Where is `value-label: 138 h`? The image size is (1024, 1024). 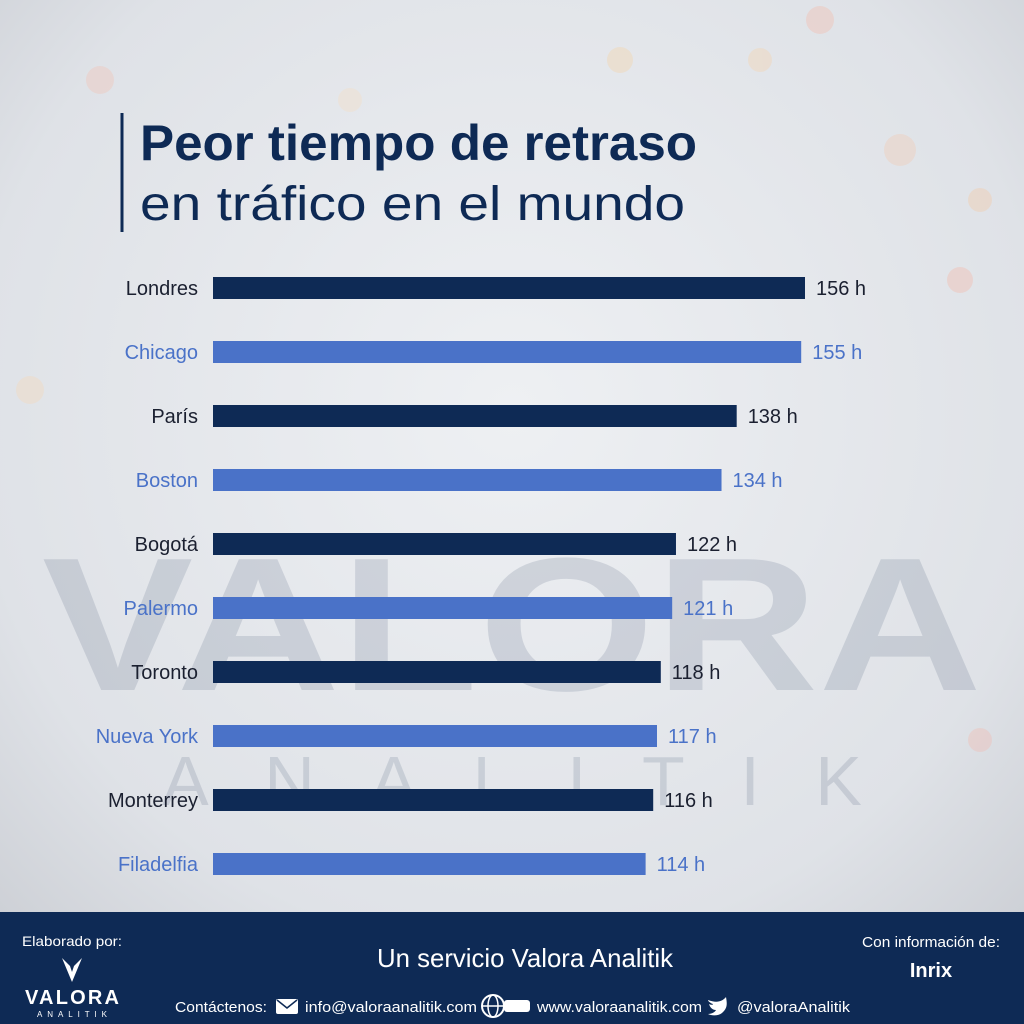
value-label: 138 h is located at coordinates (773, 417).